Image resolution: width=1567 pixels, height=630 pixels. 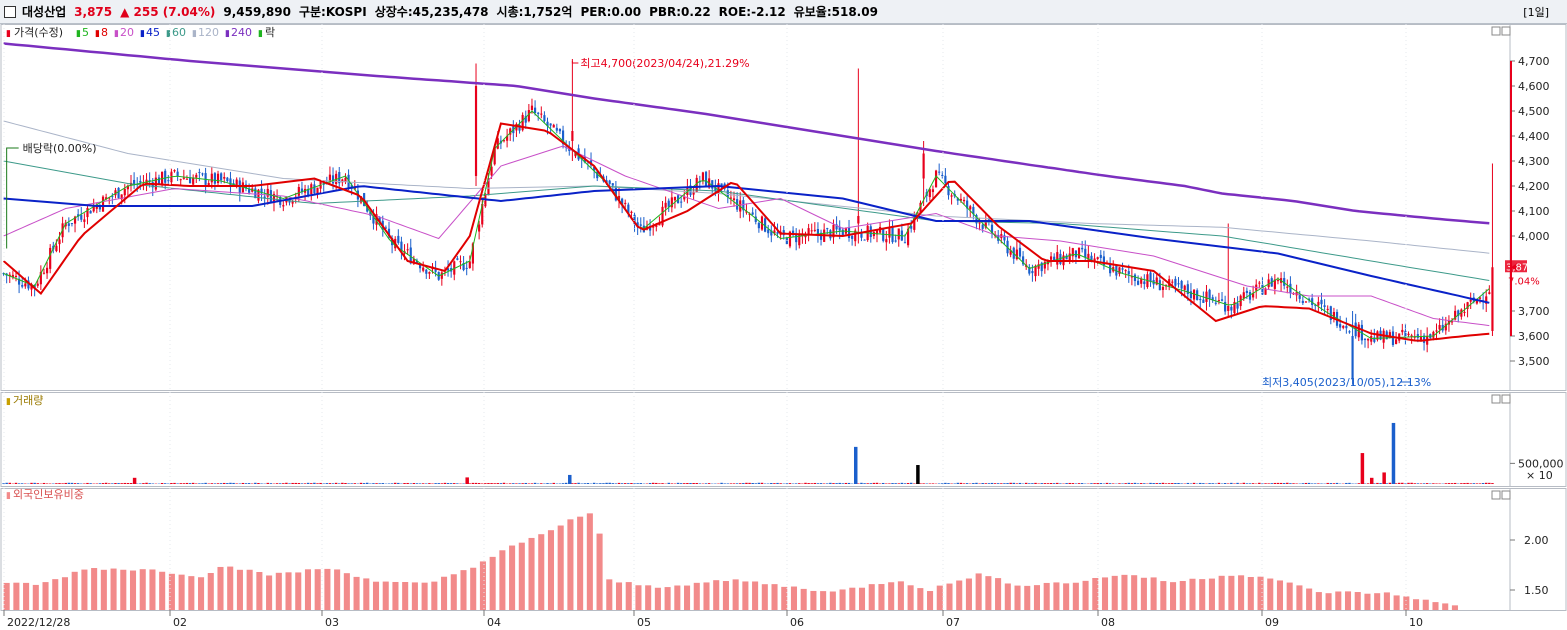 I want to click on legend-ma-120: 120, so click(x=208, y=32).